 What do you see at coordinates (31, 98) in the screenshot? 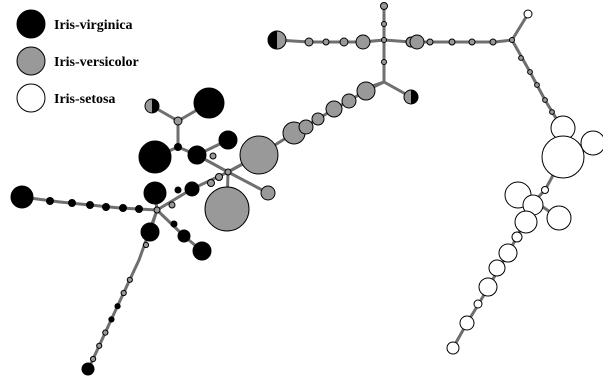
I see `legend-swatch-setosa` at bounding box center [31, 98].